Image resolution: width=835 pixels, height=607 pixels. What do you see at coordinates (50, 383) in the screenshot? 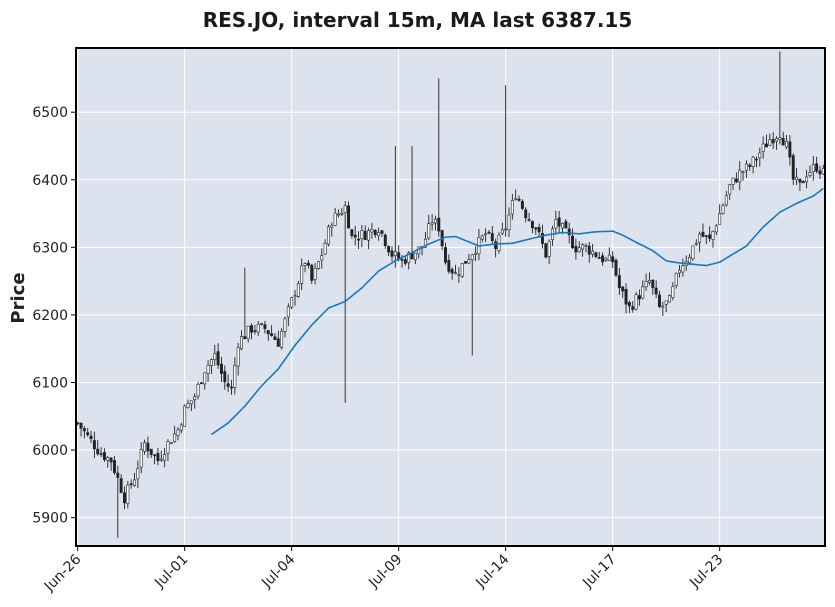
I see `y-tick-label: 6100` at bounding box center [50, 383].